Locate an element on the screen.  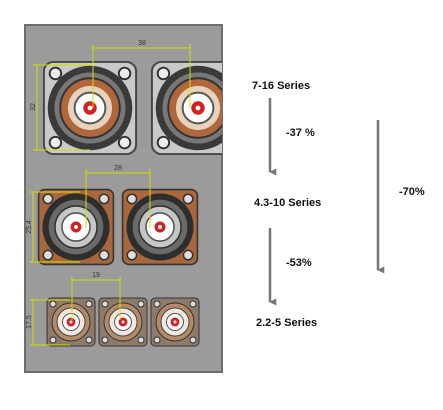
series-label: 7-16 Series is located at coordinates (281, 86).